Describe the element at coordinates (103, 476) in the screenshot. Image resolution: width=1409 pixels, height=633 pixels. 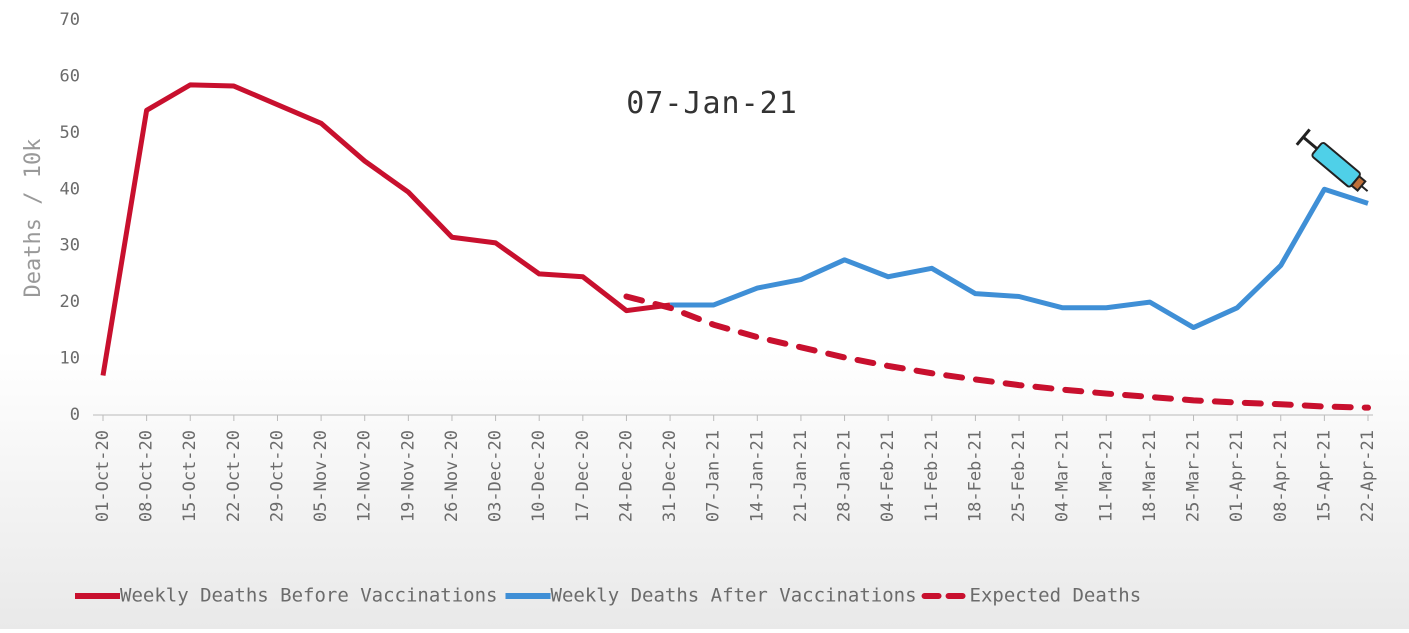
I see `x-tick-label: 01-Oct-20` at that location.